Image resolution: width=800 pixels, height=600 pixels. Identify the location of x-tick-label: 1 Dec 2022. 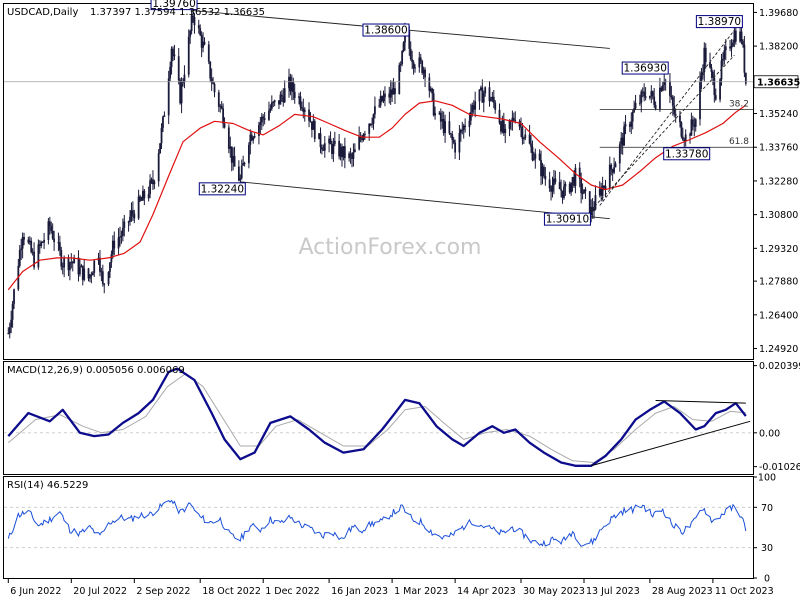
(292, 591).